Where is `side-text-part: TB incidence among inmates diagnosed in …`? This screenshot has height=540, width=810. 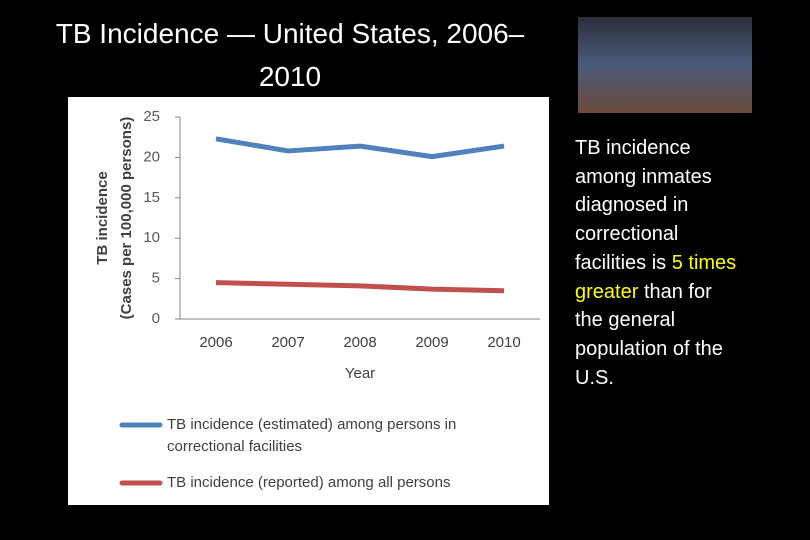 side-text-part: TB incidence among inmates diagnosed in … is located at coordinates (643, 205).